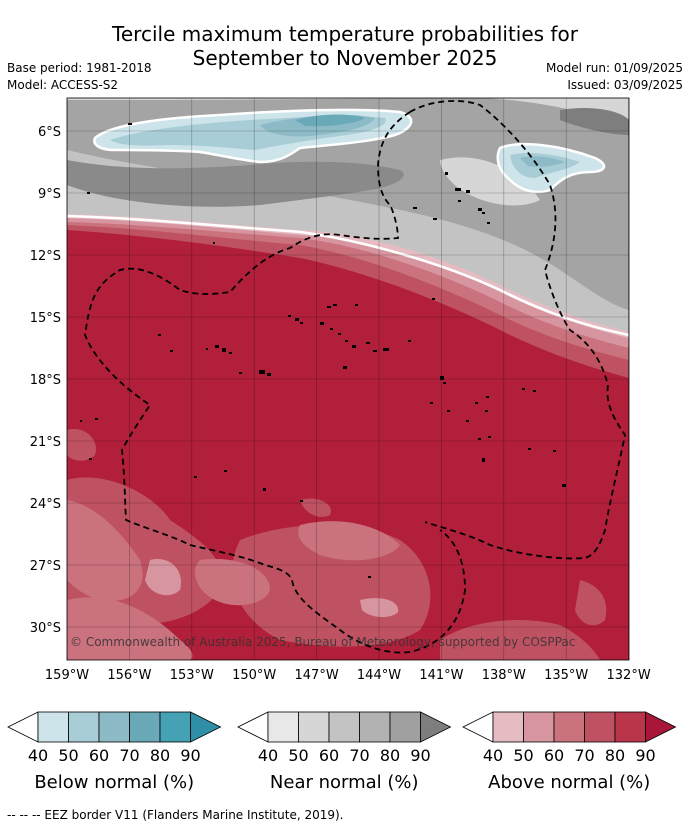 The width and height of the screenshot is (690, 827). Describe the element at coordinates (192, 675) in the screenshot. I see `lon-tick-label: 153°W` at that location.